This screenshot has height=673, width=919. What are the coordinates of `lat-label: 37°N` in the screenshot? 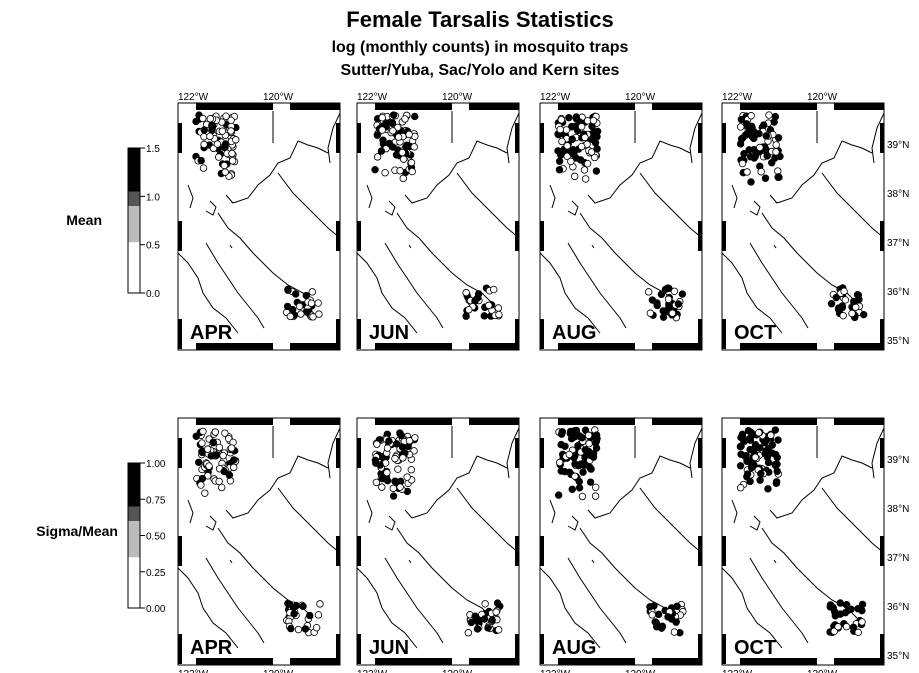 It's located at (898, 558).